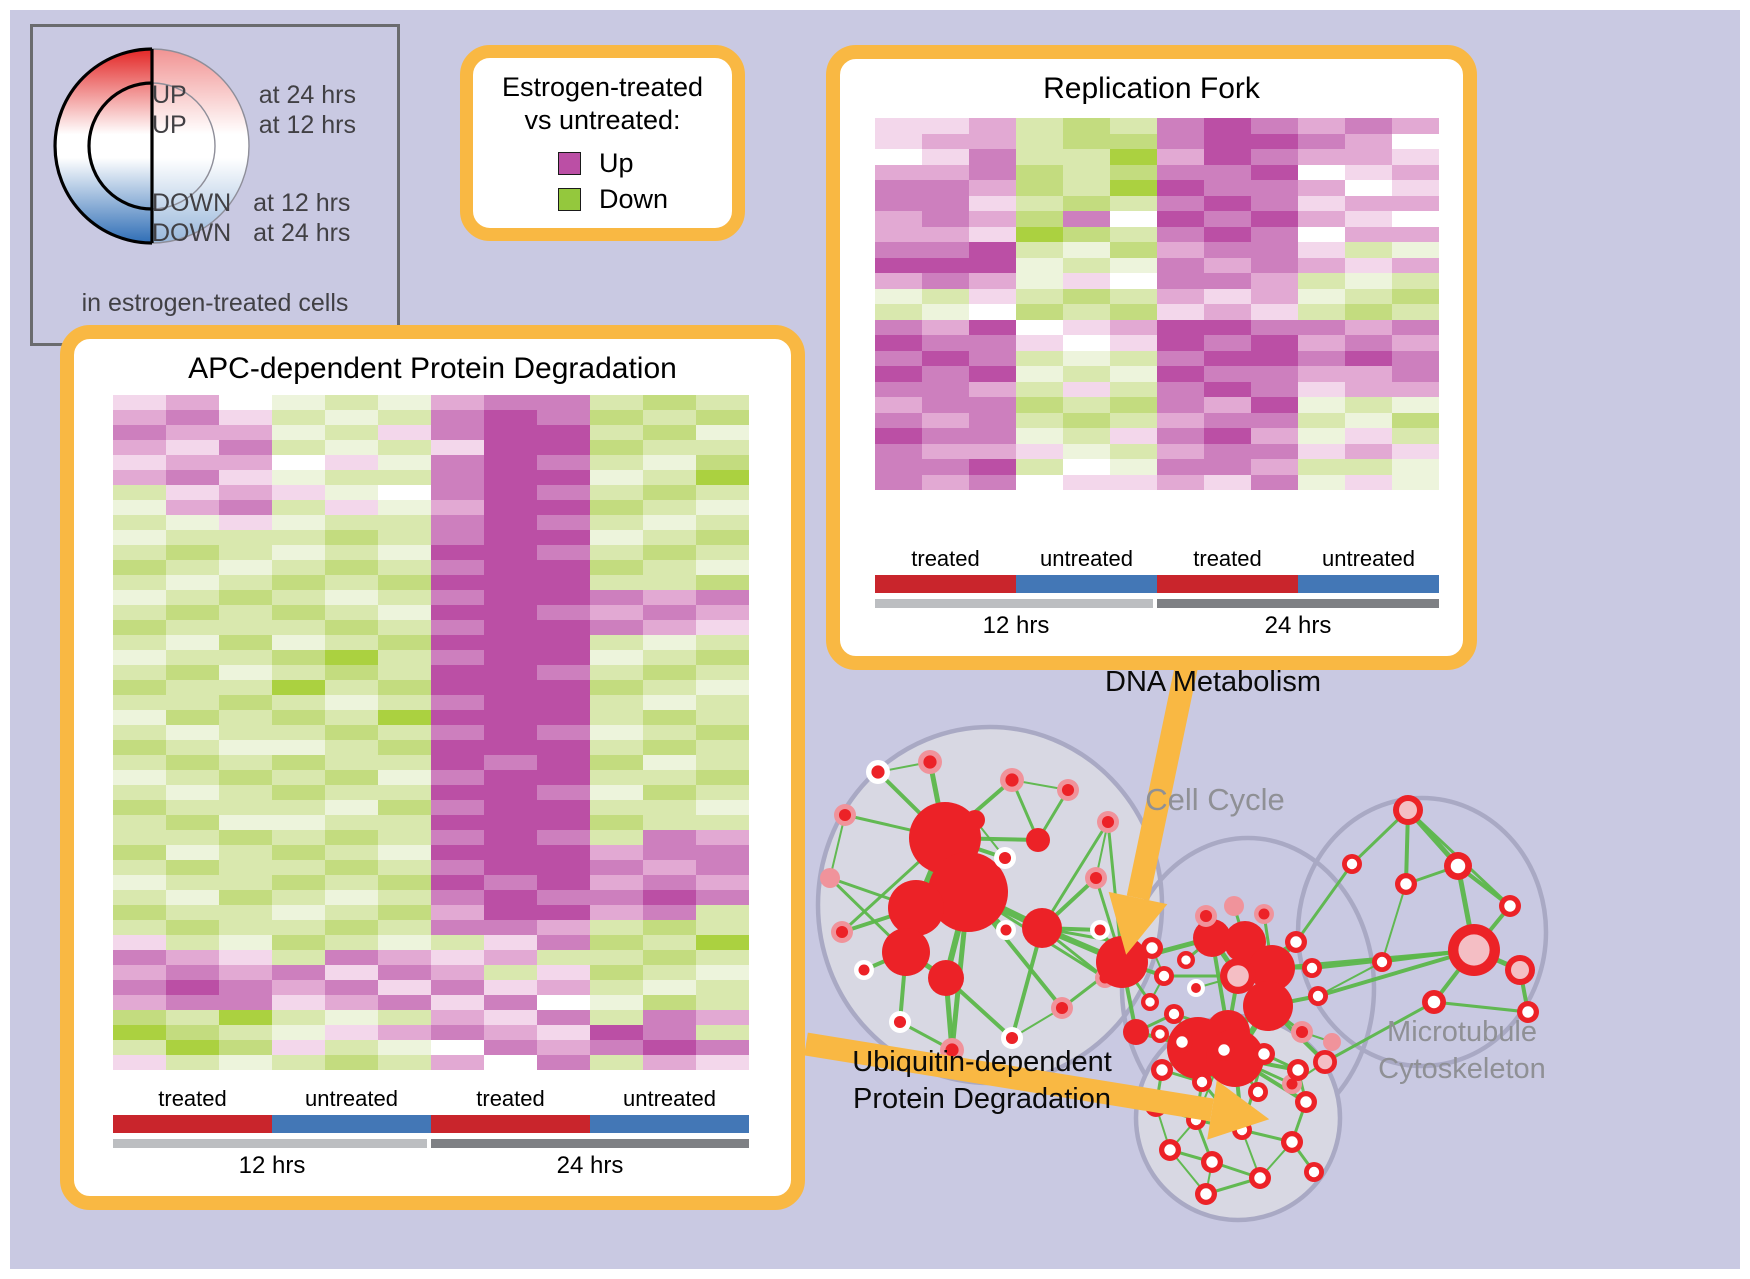 The height and width of the screenshot is (1279, 1750). What do you see at coordinates (1462, 1032) in the screenshot?
I see `microtubule-label-line1: Microtubule` at bounding box center [1462, 1032].